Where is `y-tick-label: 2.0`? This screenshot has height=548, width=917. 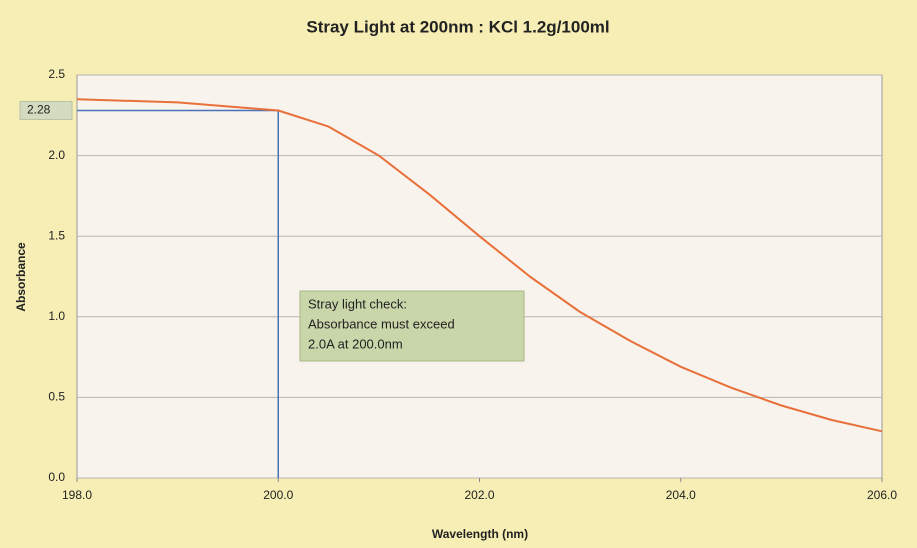
y-tick-label: 2.0 is located at coordinates (56, 155).